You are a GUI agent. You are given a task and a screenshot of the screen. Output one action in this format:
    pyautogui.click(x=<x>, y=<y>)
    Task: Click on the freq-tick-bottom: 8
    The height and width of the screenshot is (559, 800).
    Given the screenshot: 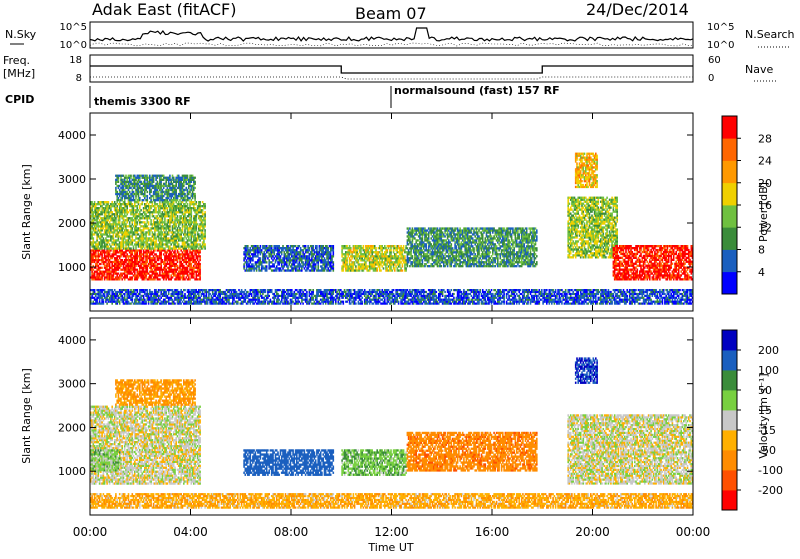 What is the action you would take?
    pyautogui.click(x=79, y=78)
    